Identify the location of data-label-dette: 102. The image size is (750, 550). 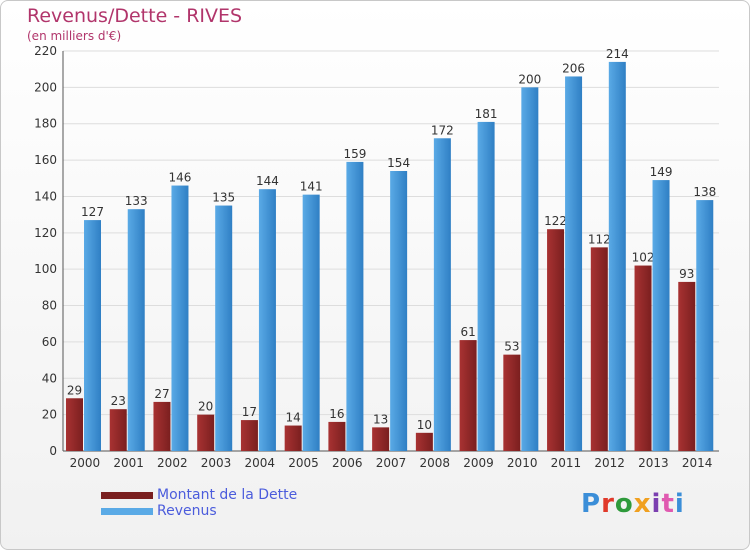
(643, 258).